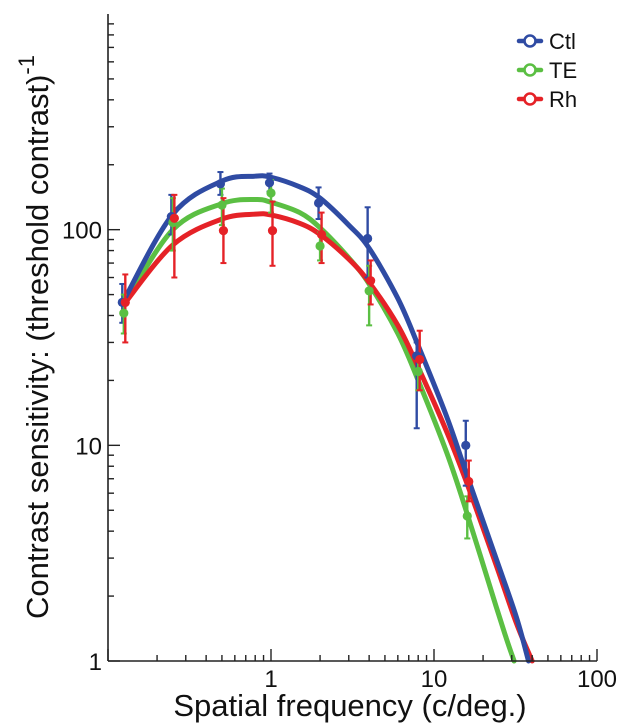 This screenshot has width=617, height=726. I want to click on x-tick-label: 1, so click(270, 679).